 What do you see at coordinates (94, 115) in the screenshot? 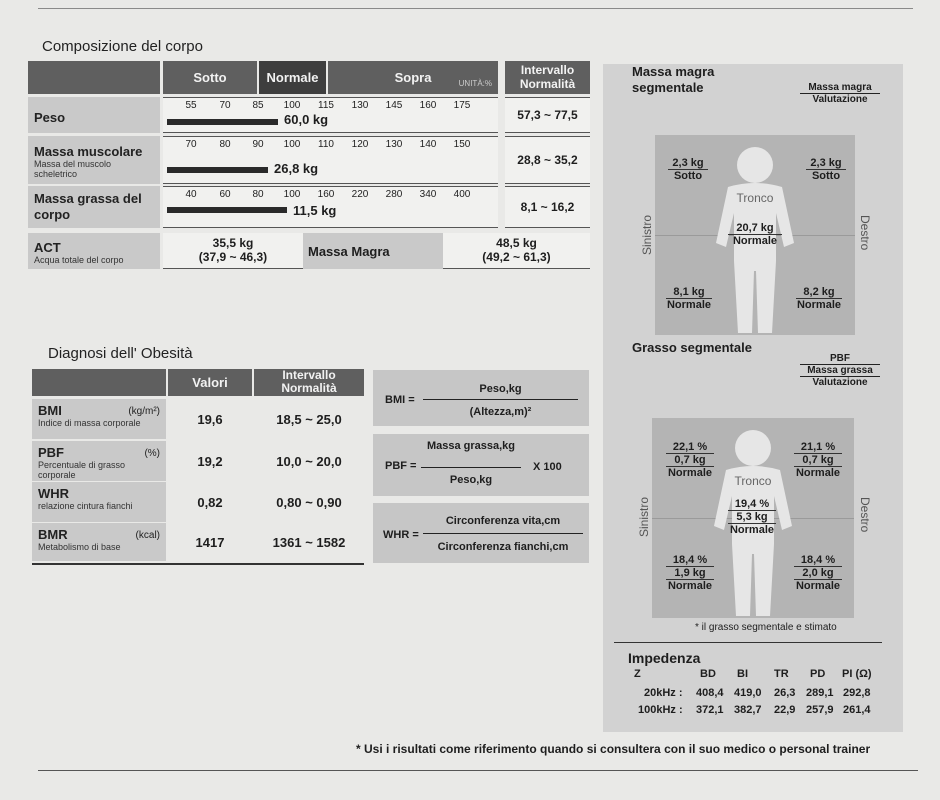
I see `row-weight-label: Peso` at bounding box center [94, 115].